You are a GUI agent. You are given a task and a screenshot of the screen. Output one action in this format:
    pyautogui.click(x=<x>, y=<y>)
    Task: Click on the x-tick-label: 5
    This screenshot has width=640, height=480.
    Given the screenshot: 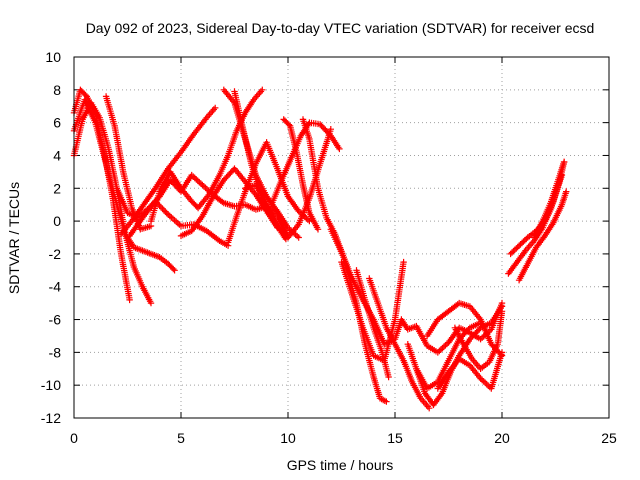 What is the action you would take?
    pyautogui.click(x=181, y=438)
    